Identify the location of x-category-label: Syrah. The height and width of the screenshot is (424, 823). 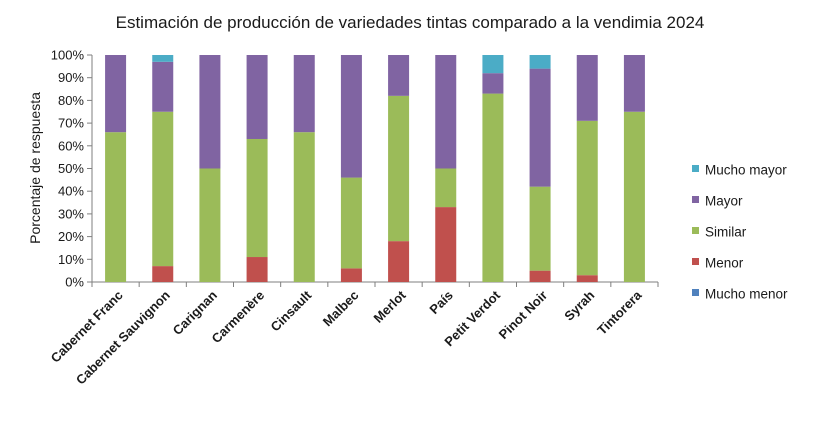
(579, 305).